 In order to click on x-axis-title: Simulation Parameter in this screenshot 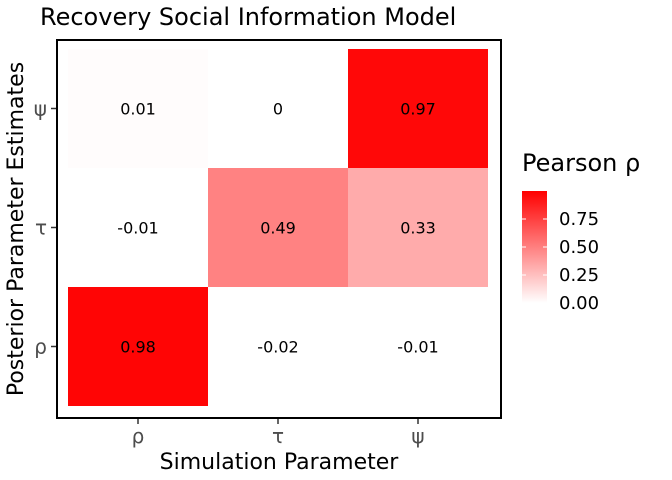, I will do `click(280, 462)`.